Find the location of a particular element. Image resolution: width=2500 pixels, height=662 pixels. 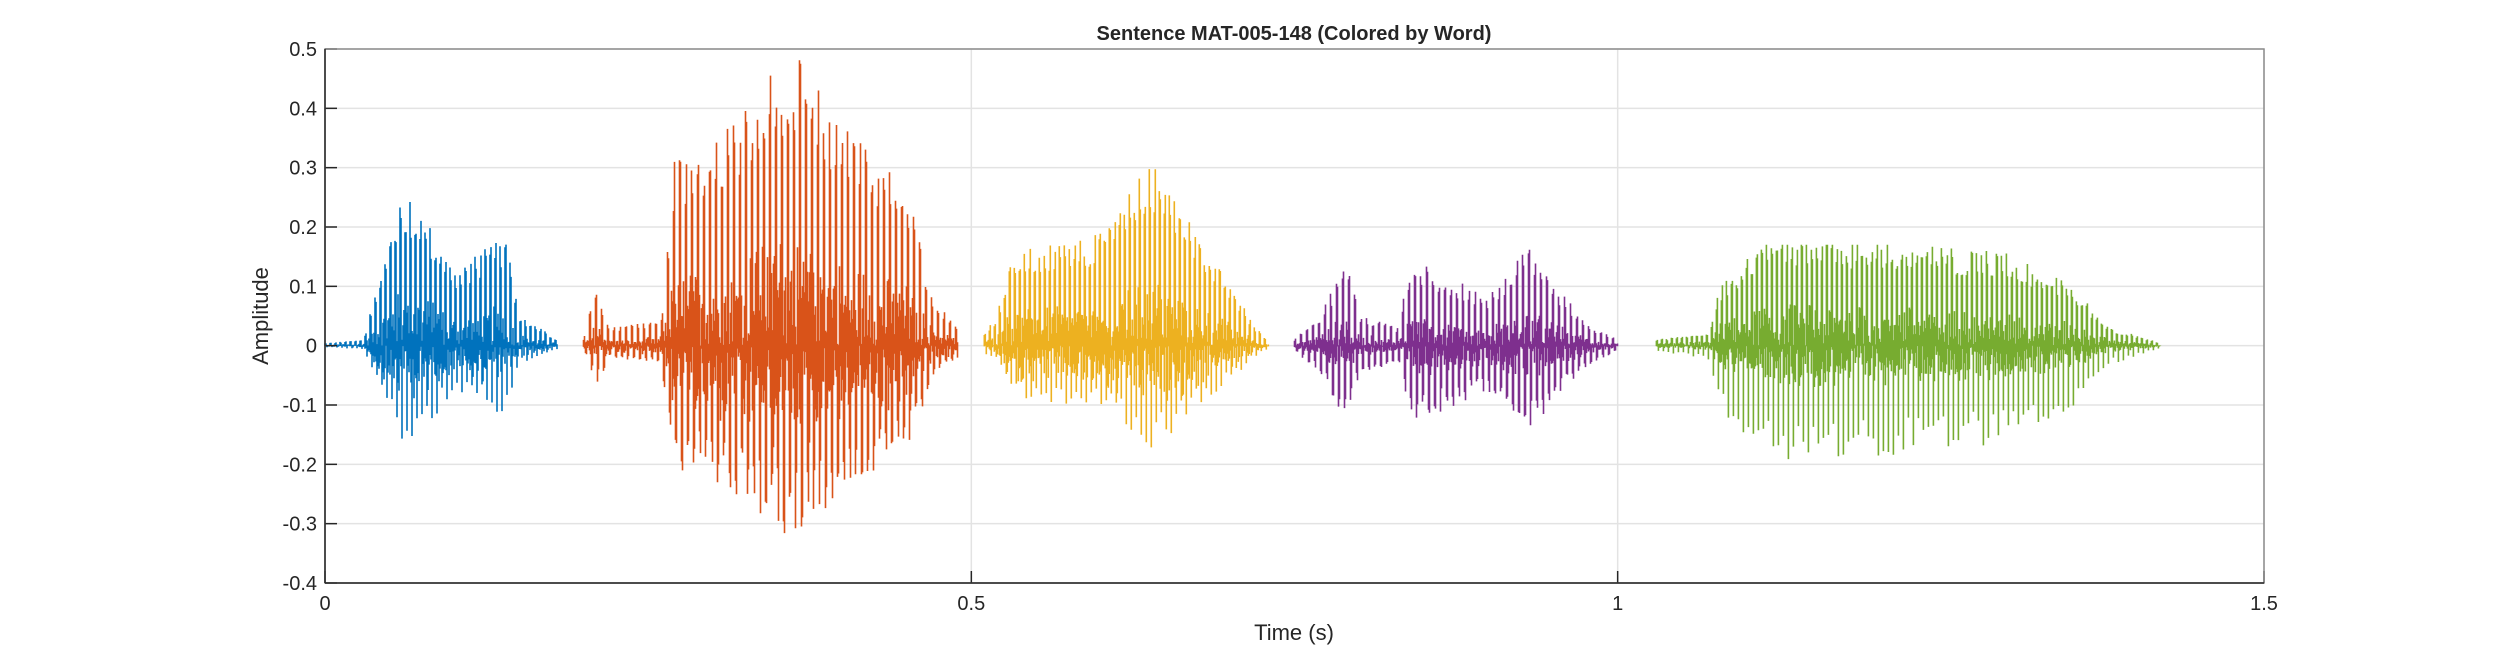

y-tick-label: 0.5 is located at coordinates (303, 50).